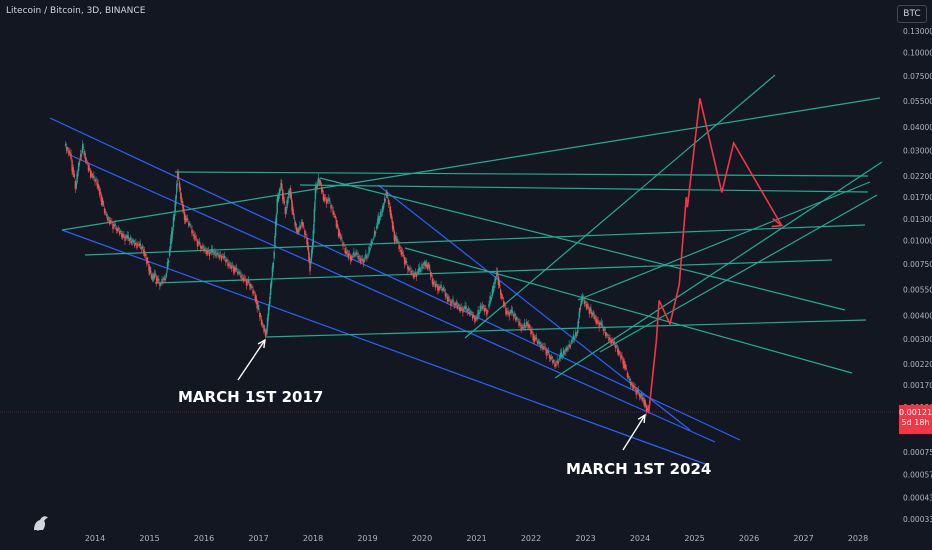  Describe the element at coordinates (715, 255) in the screenshot. I see `projection-path` at that location.